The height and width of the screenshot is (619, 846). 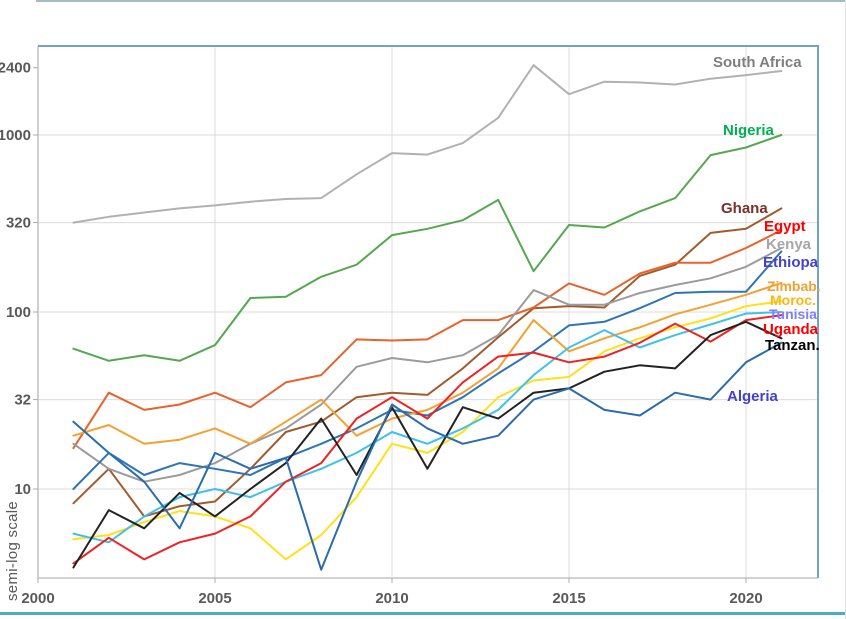 What do you see at coordinates (745, 598) in the screenshot?
I see `x-tick-label-2020: 2020` at bounding box center [745, 598].